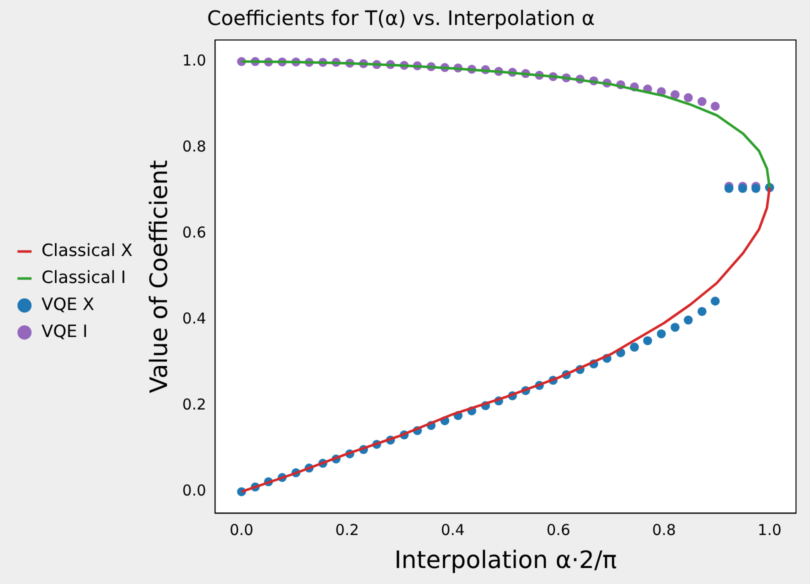 The image size is (810, 584). What do you see at coordinates (194, 60) in the screenshot?
I see `y-tick-label: 1.0` at bounding box center [194, 60].